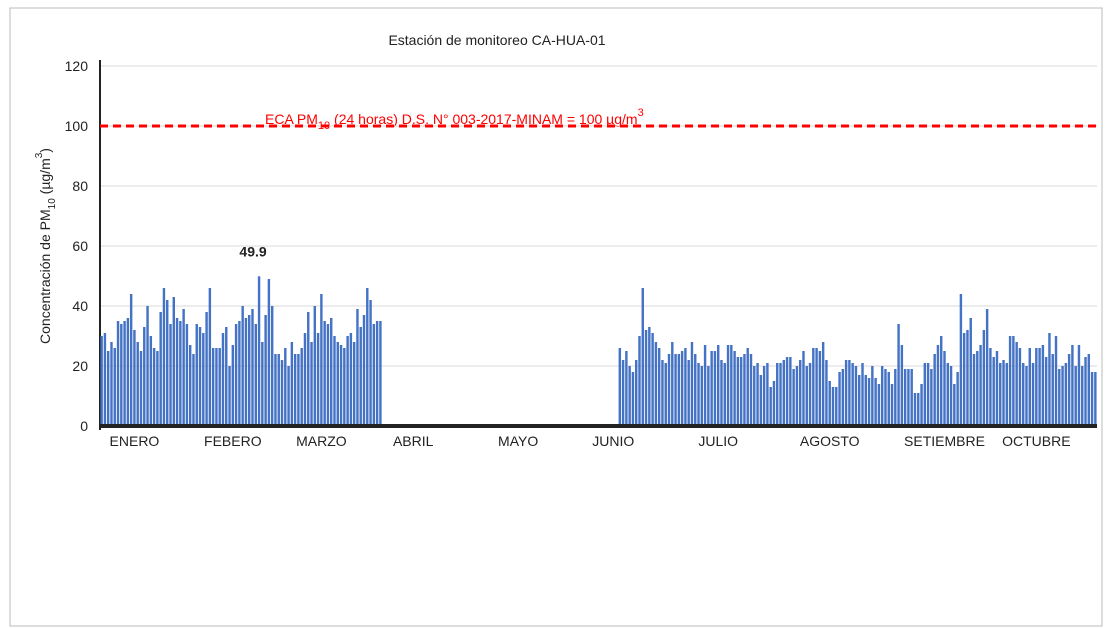 The height and width of the screenshot is (628, 1110). I want to click on x-tick-label: SETIEMBRE, so click(944, 441).